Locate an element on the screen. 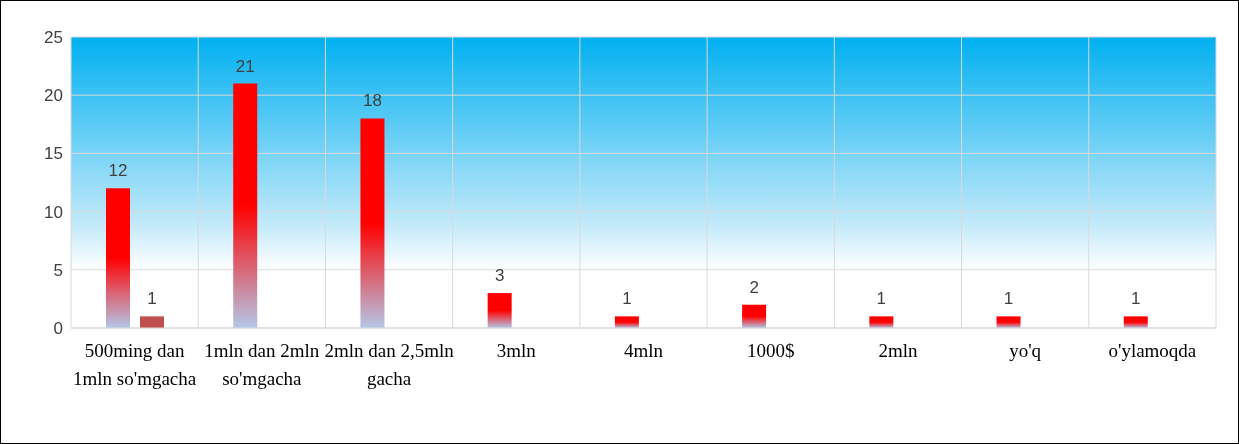 Image resolution: width=1239 pixels, height=444 pixels. data-label: 3 is located at coordinates (499, 276).